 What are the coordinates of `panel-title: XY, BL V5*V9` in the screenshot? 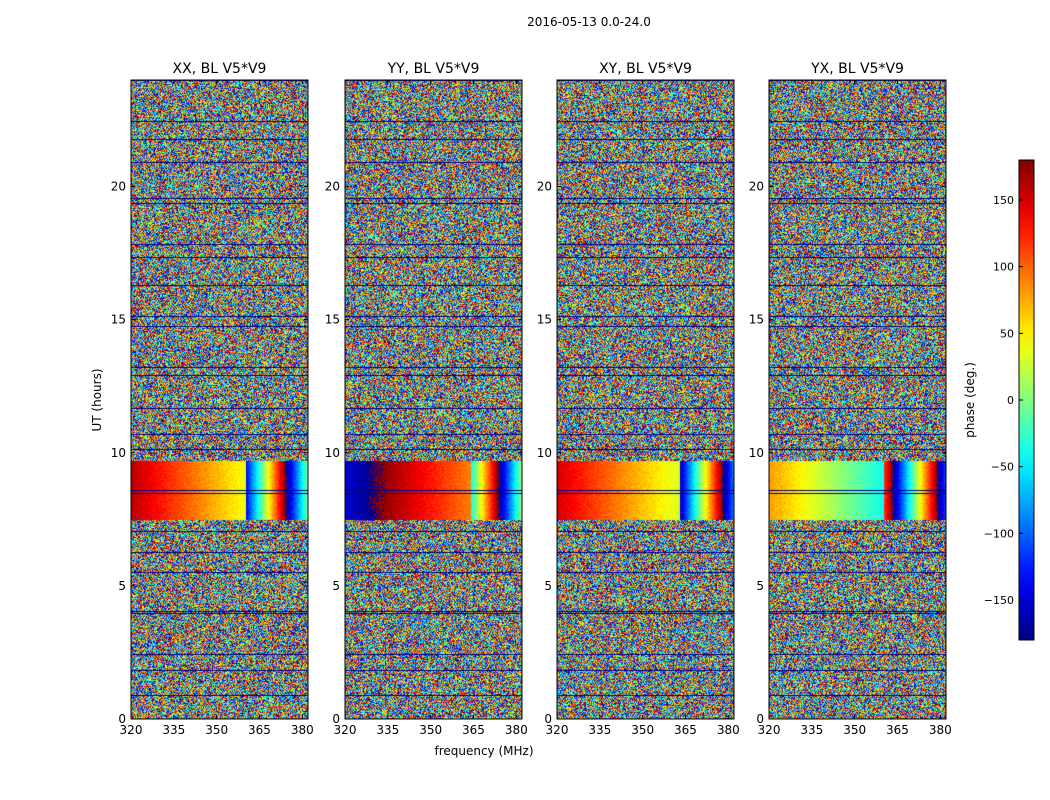 It's located at (645, 69).